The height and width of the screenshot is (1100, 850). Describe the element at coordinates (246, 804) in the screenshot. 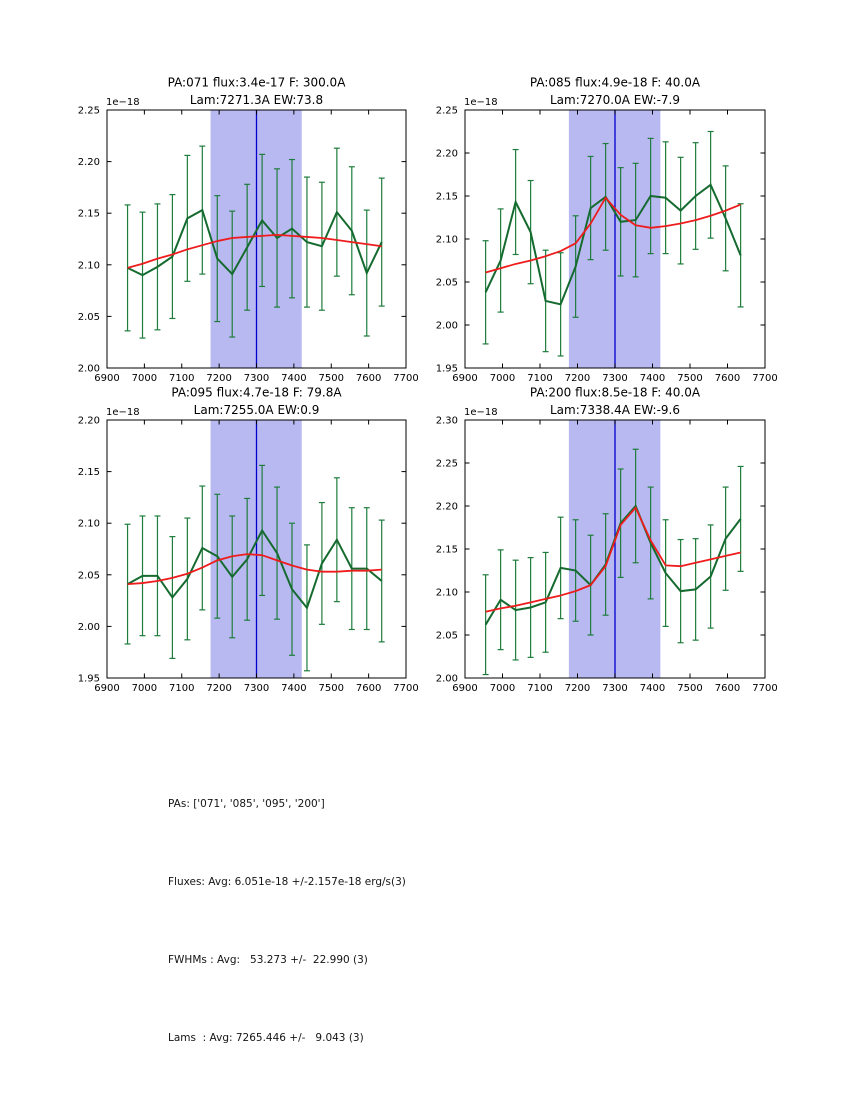

I see `summary-line-pas: PAs: ['071', '085', '095', '200']` at that location.